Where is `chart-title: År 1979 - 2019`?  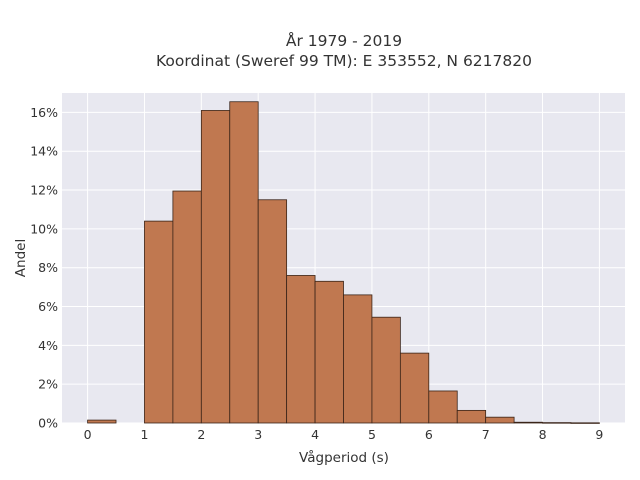
chart-title: År 1979 - 2019 is located at coordinates (344, 40).